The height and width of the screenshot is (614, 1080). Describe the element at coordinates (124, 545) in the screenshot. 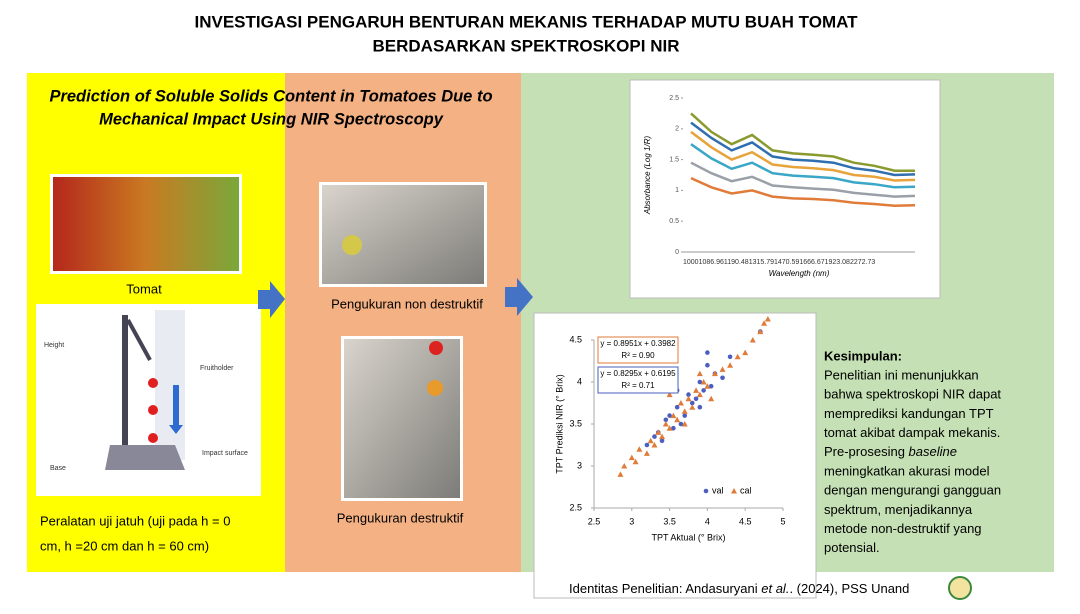

I see `caption: cm, h =20 cm dan h = 60 cm)` at that location.